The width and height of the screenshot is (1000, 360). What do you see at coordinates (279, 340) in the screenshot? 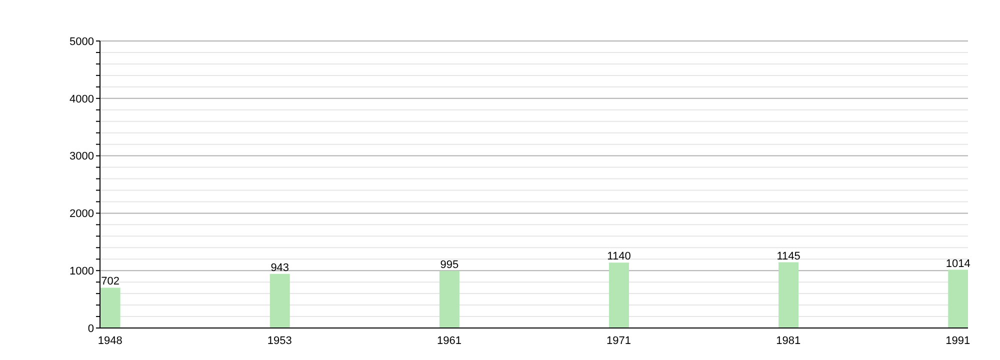
I see `x-tick-label: 1953` at bounding box center [279, 340].